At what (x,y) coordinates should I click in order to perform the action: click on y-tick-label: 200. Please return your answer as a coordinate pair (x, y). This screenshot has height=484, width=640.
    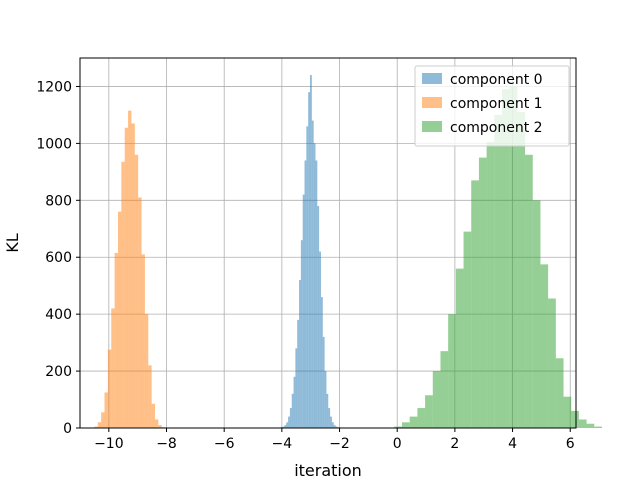
    Looking at the image, I should click on (58, 372).